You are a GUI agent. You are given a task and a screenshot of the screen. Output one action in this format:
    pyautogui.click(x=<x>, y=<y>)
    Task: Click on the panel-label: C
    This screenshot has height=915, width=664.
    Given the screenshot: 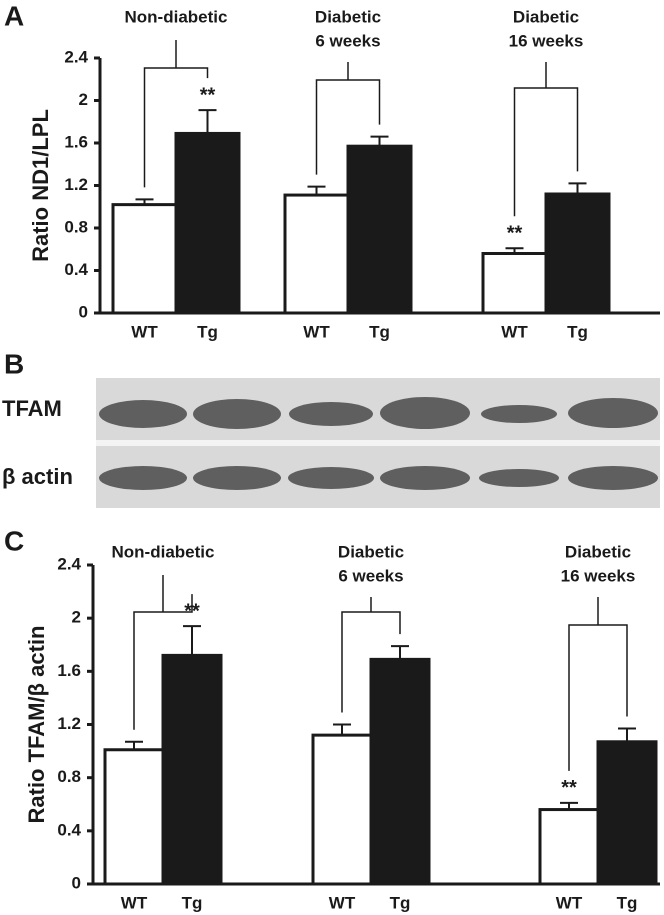 What is the action you would take?
    pyautogui.click(x=14, y=540)
    